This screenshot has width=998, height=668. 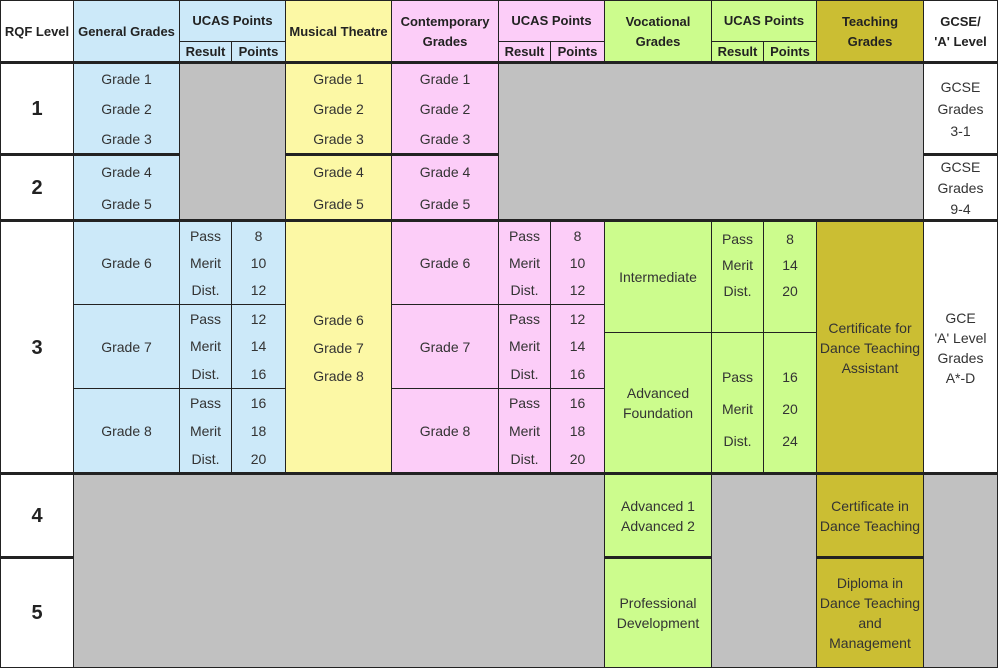 I want to click on musical-level-1: Grade 1 Grade 2 Grade 3, so click(x=338, y=108).